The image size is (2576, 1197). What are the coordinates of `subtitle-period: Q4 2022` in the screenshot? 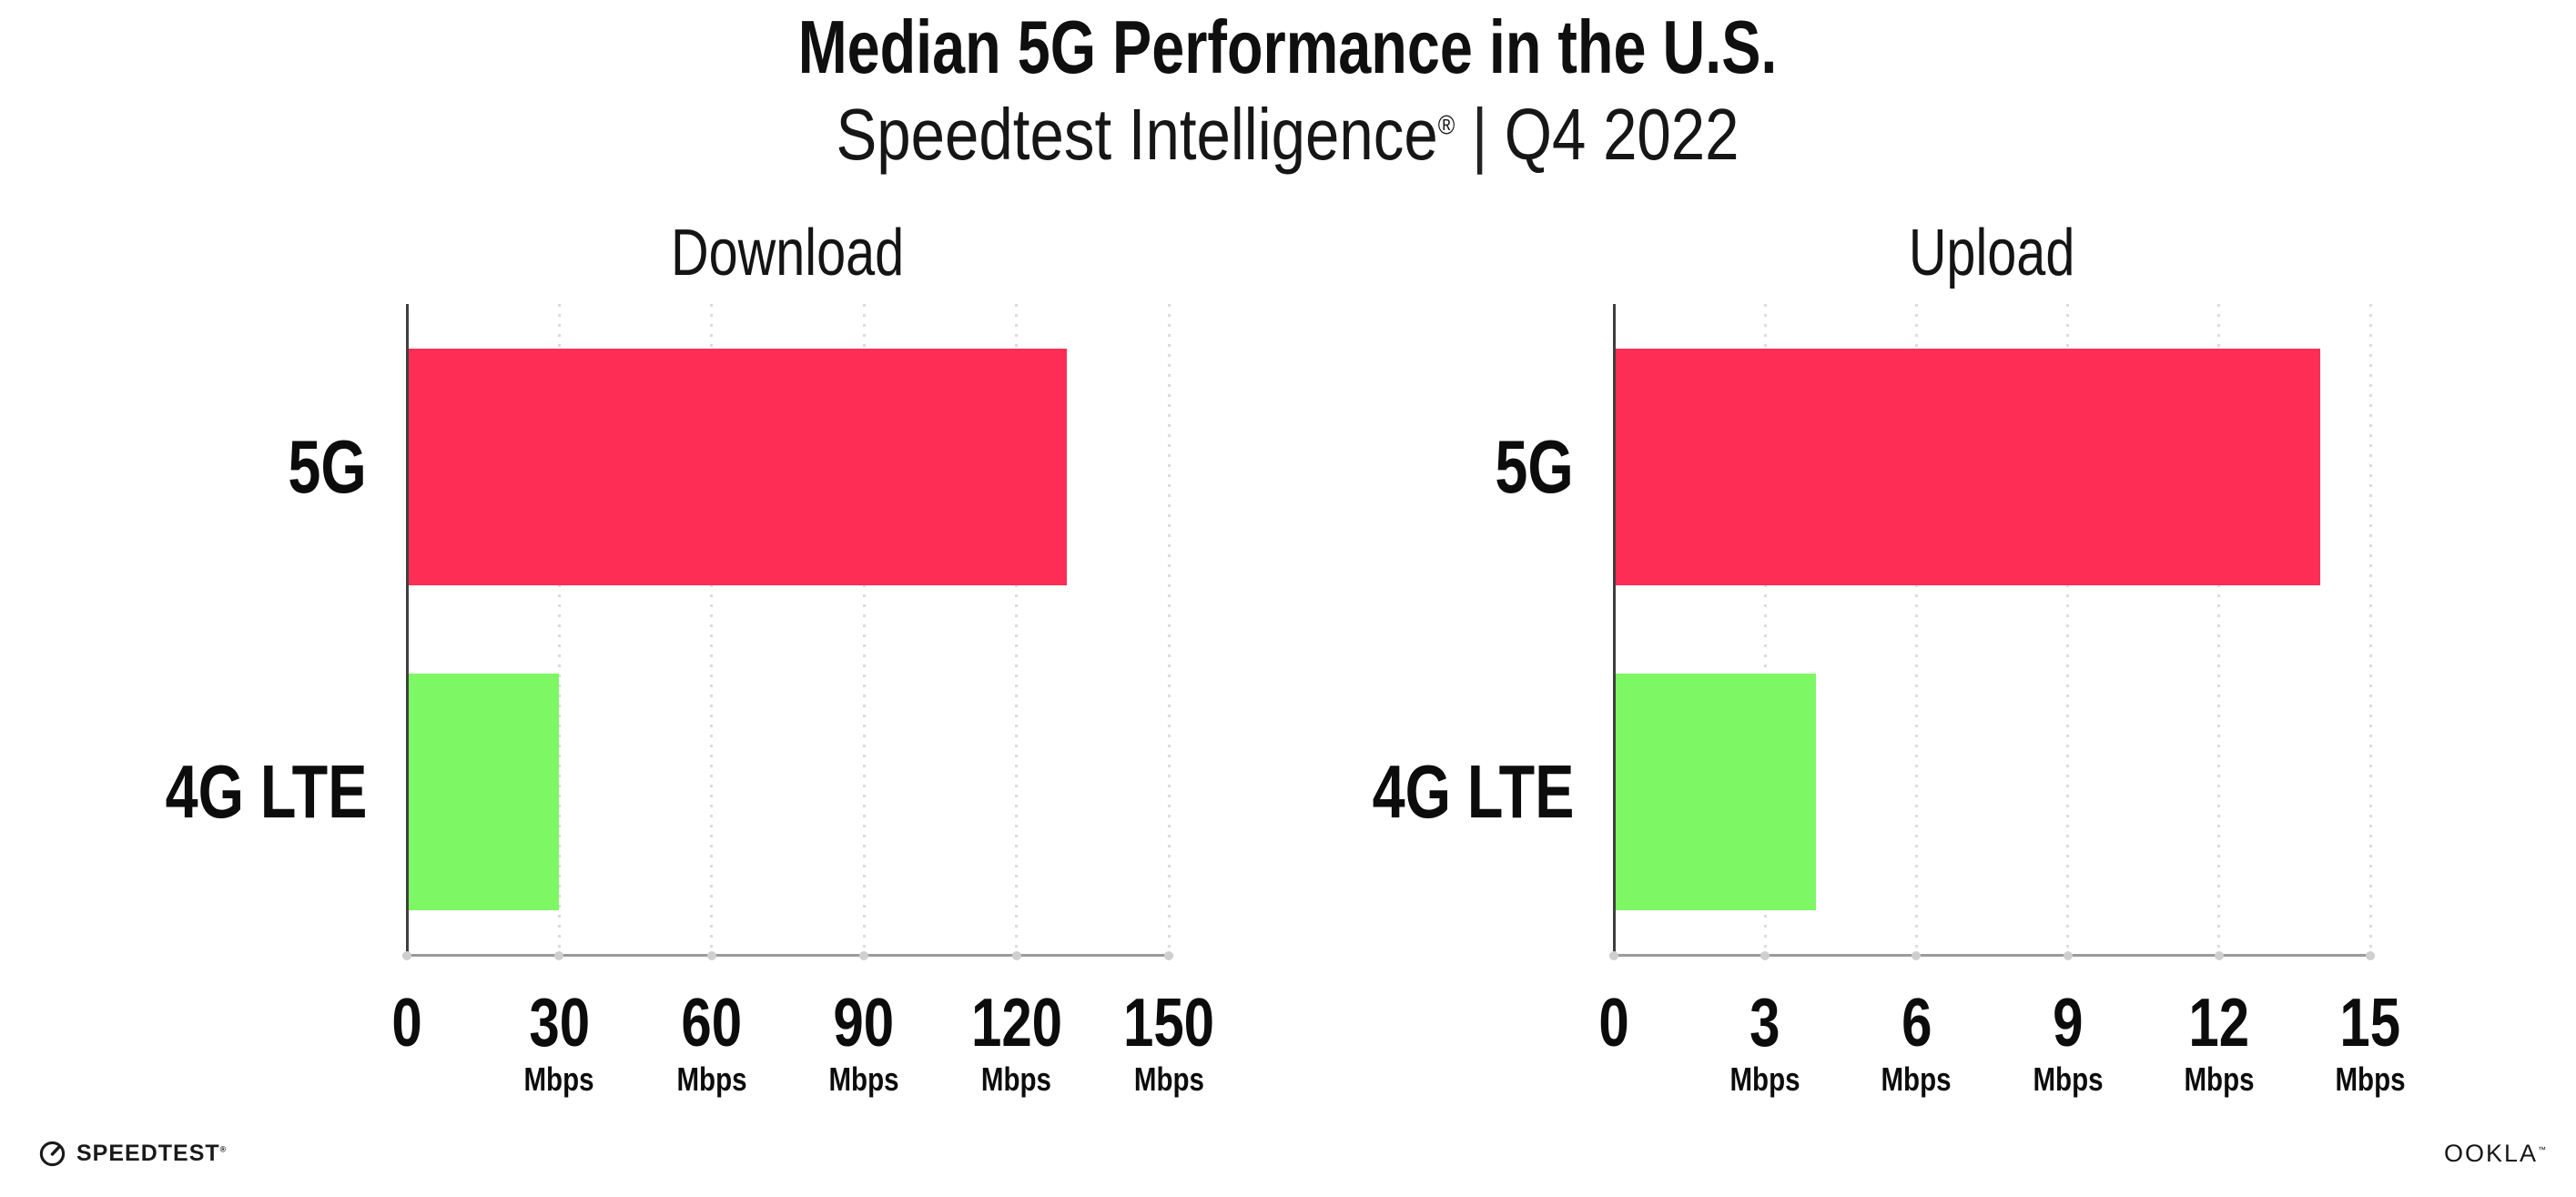 It's located at (1622, 134).